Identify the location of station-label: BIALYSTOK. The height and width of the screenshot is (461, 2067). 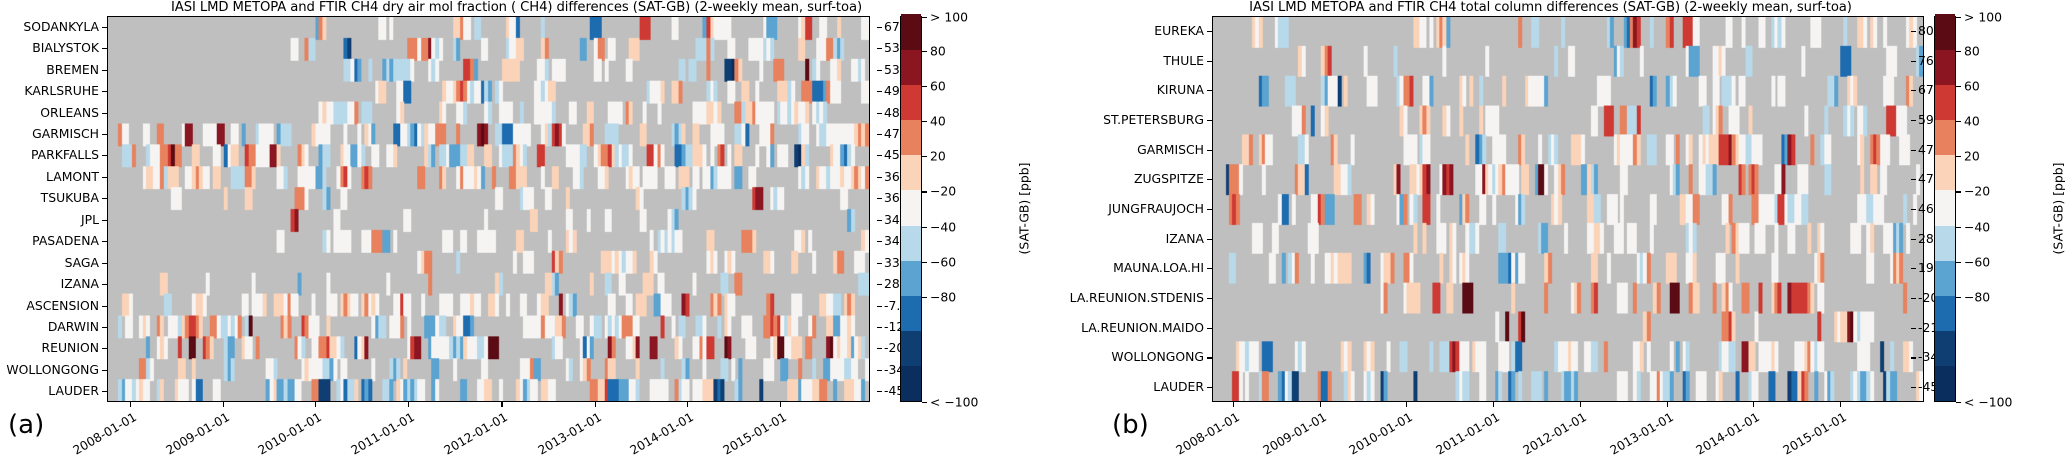
(65, 47).